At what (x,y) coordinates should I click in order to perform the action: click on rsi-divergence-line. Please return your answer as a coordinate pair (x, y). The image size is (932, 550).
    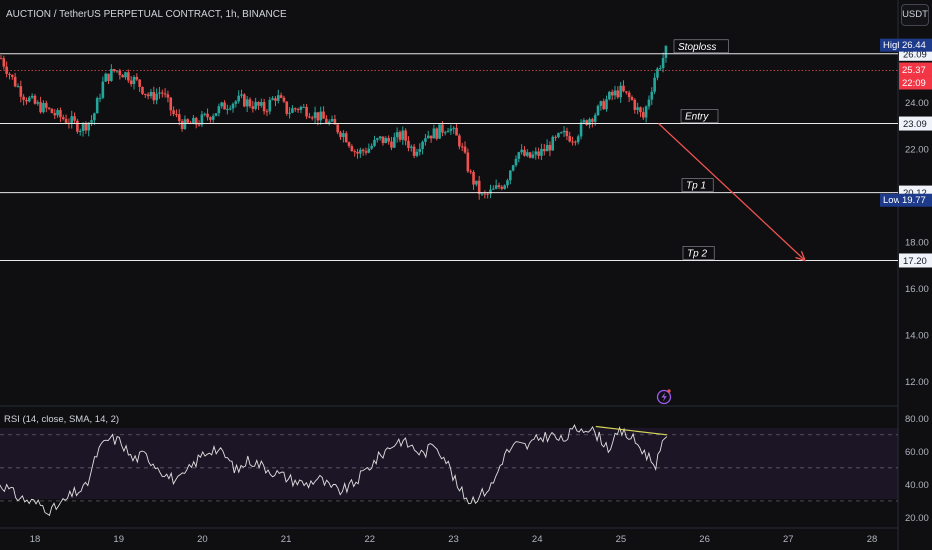
    Looking at the image, I should click on (631, 430).